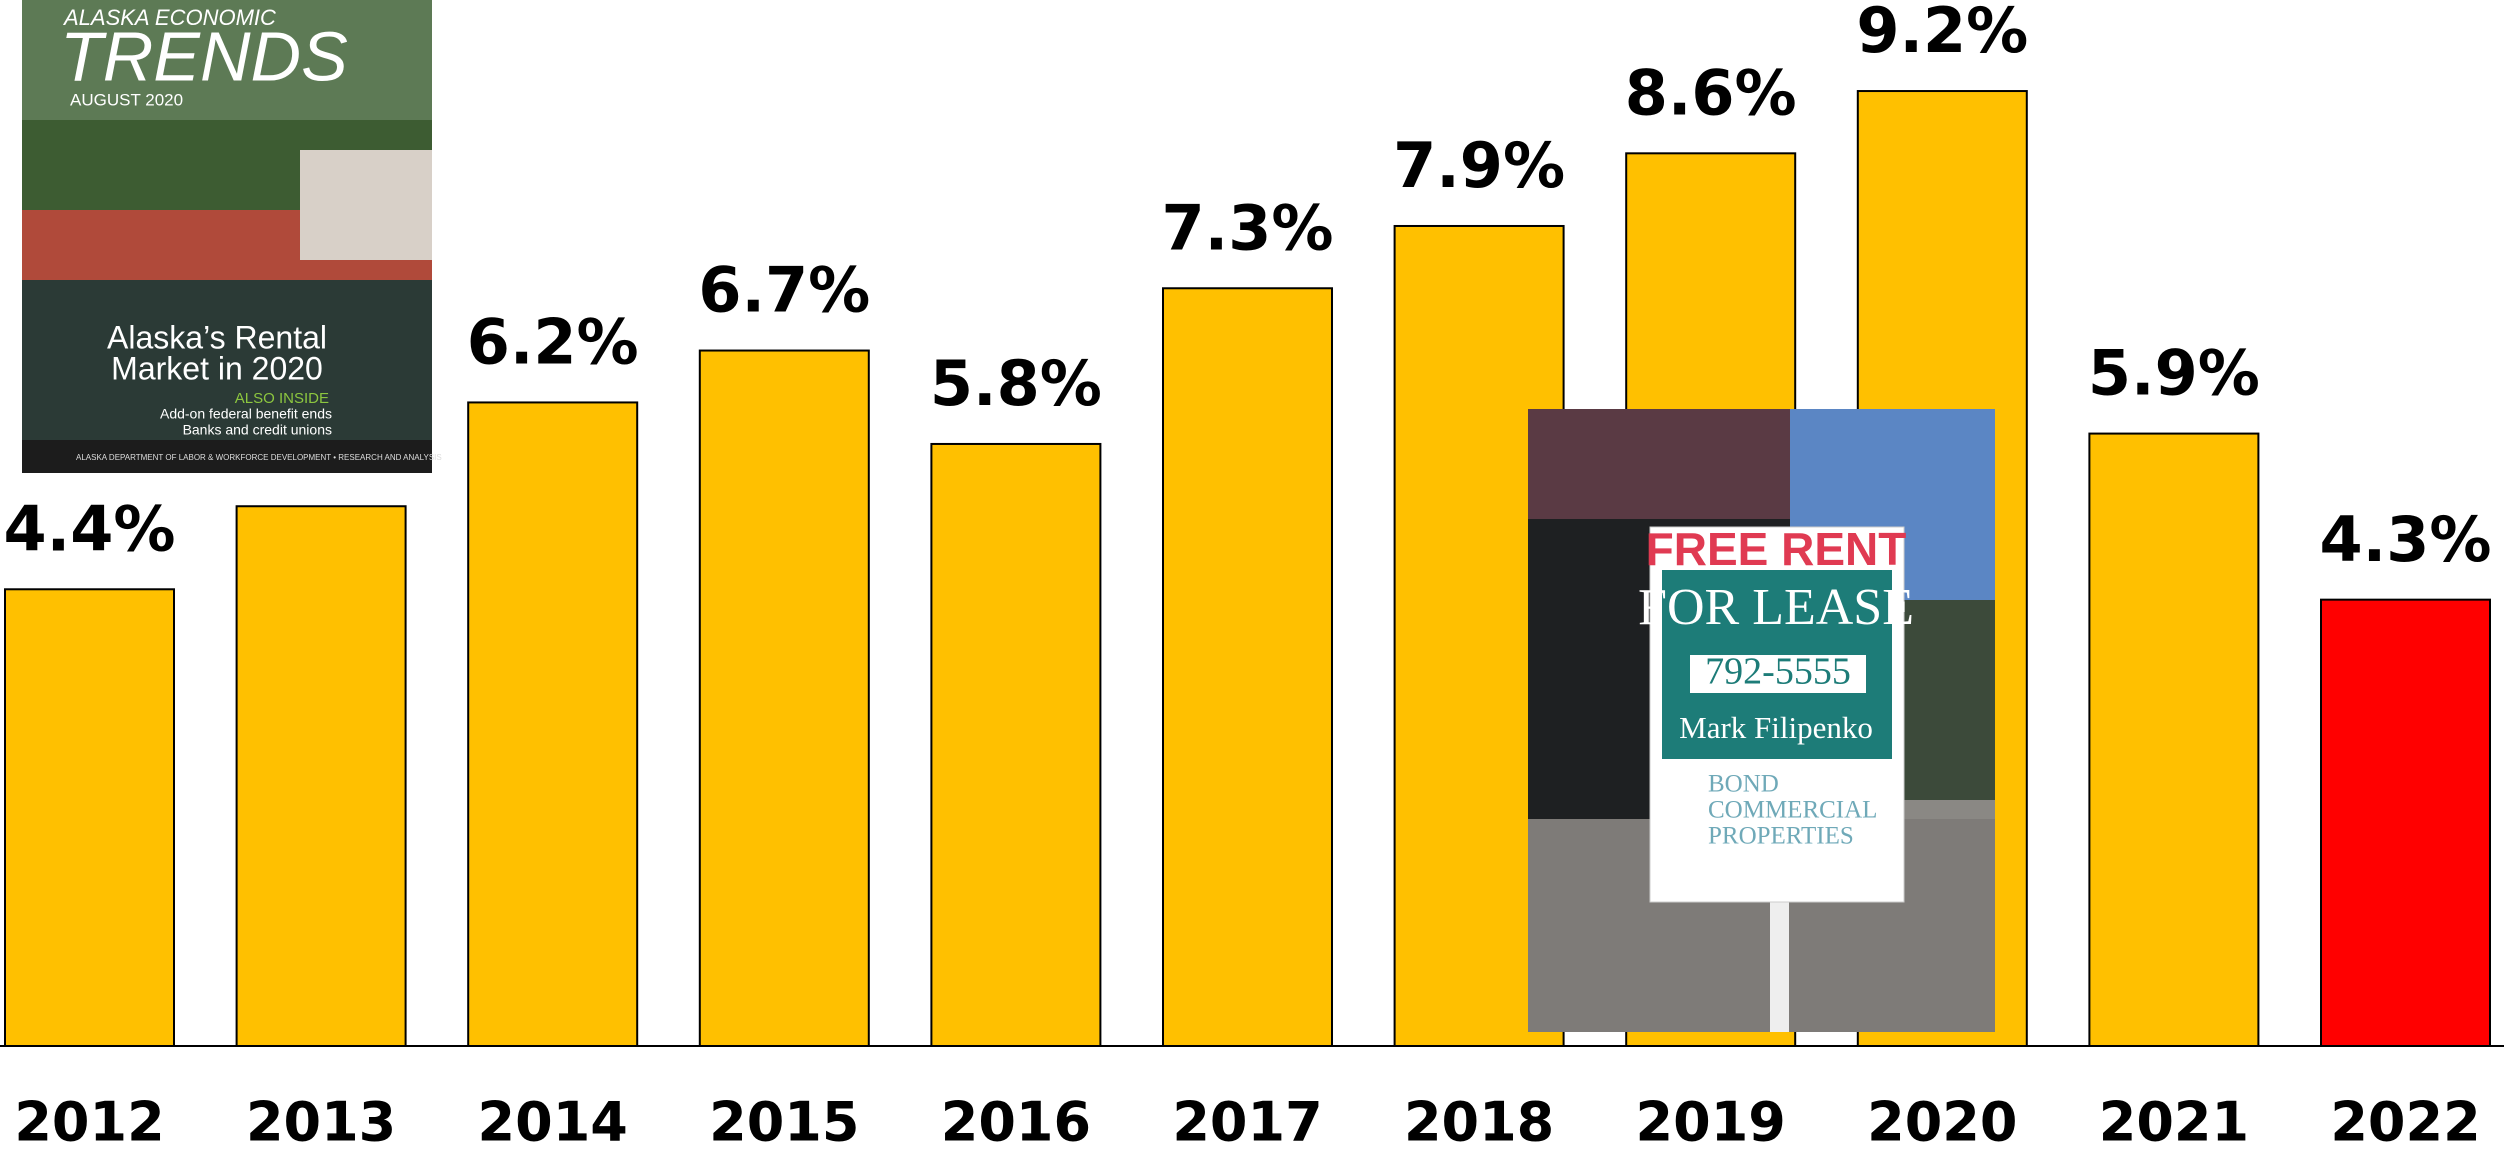  Describe the element at coordinates (1776, 727) in the screenshot. I see `sign-agent: Mark Filipenko` at that location.